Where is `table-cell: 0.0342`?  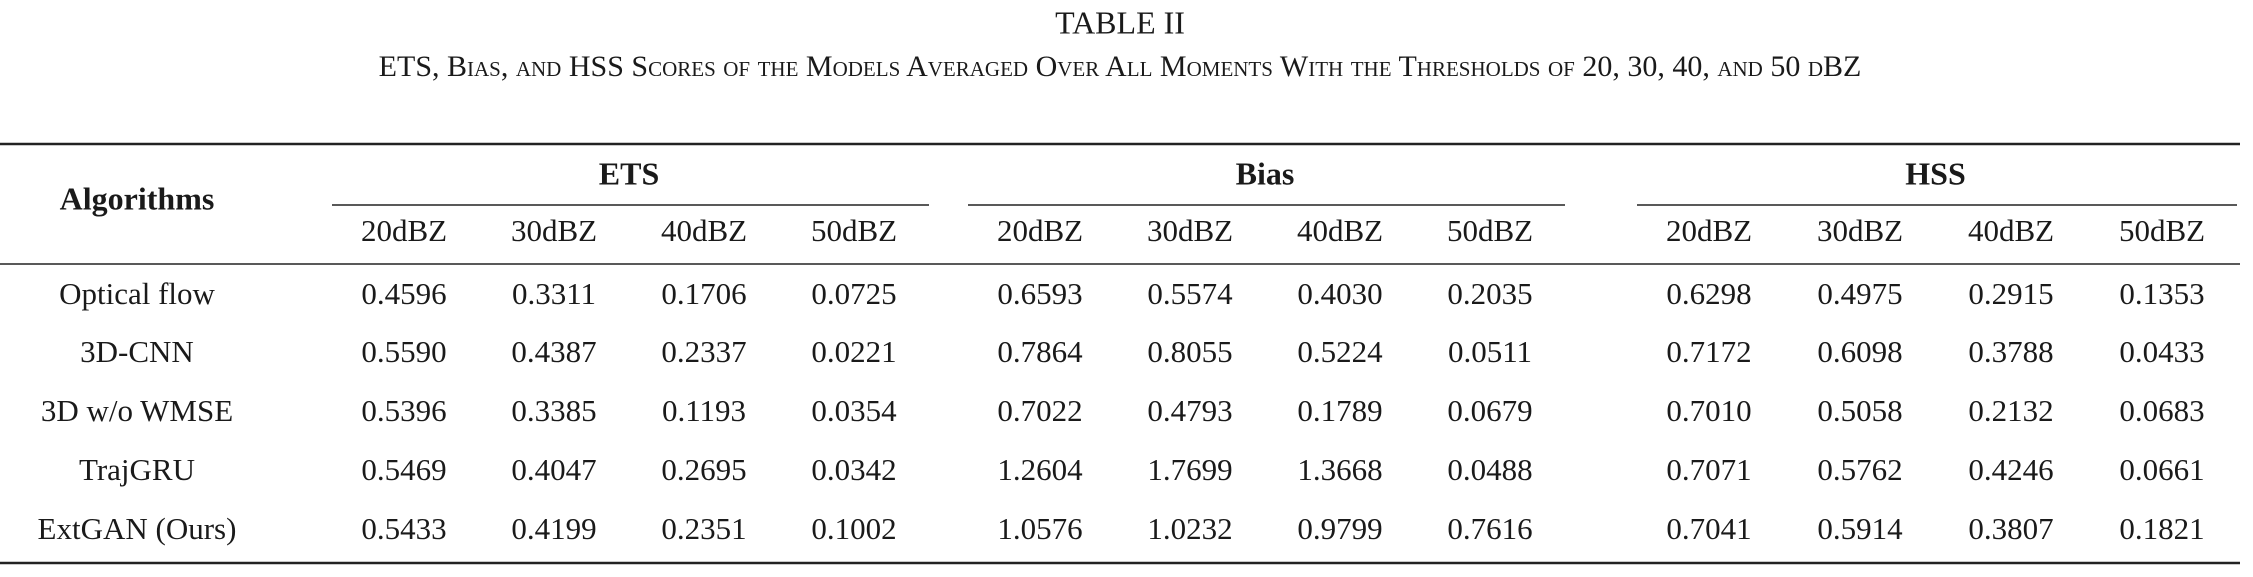 table-cell: 0.0342 is located at coordinates (853, 469).